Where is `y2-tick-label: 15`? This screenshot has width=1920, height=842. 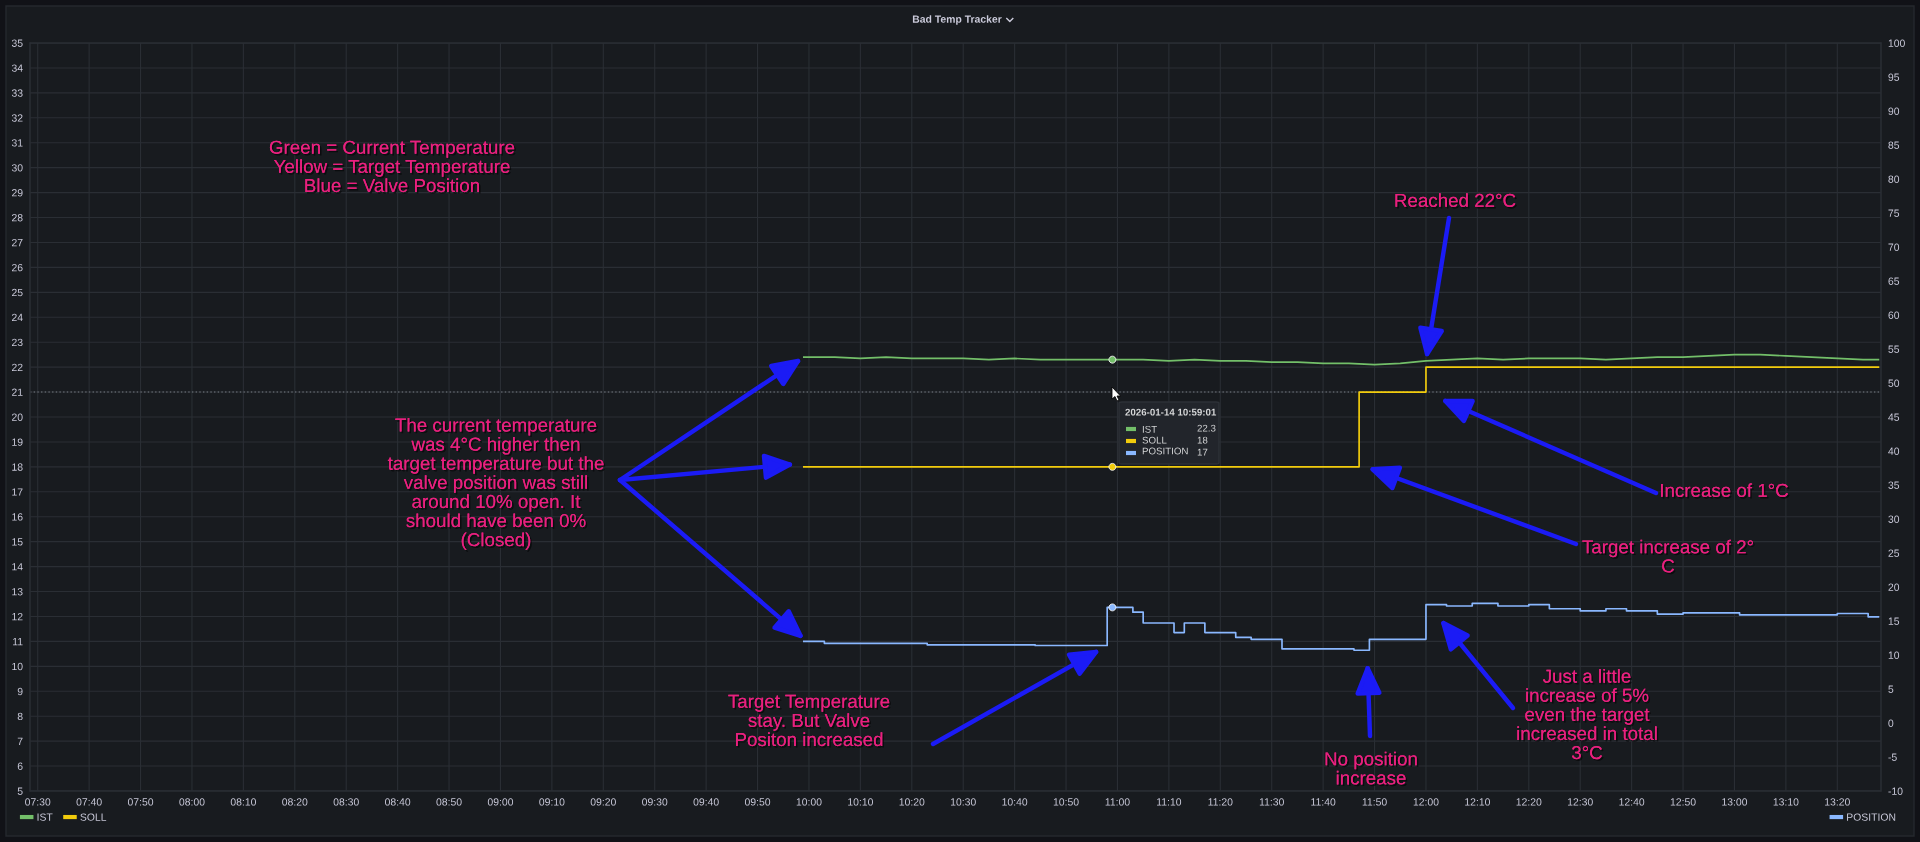
y2-tick-label: 15 is located at coordinates (1894, 621).